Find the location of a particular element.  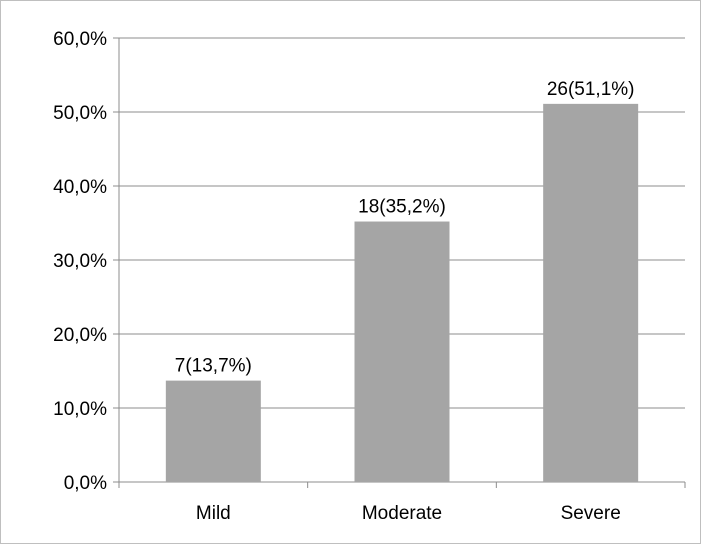

y-tick-label: 50,0% is located at coordinates (80, 113).